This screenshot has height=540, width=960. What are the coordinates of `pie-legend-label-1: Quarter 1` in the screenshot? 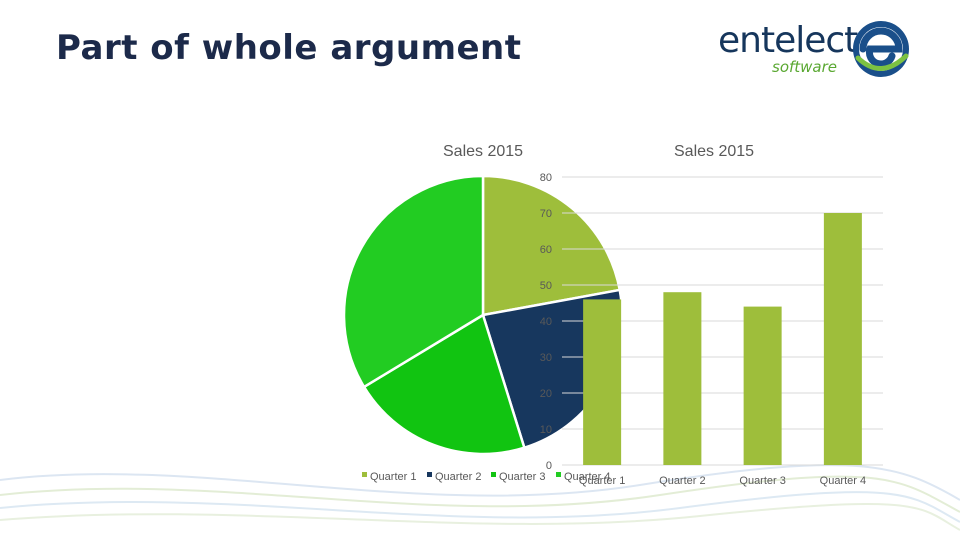 It's located at (393, 477).